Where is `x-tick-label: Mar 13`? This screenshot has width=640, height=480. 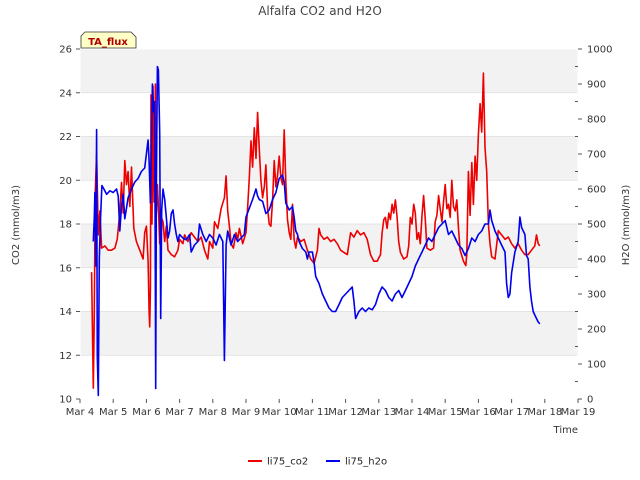
x-tick-label: Mar 13 is located at coordinates (378, 412).